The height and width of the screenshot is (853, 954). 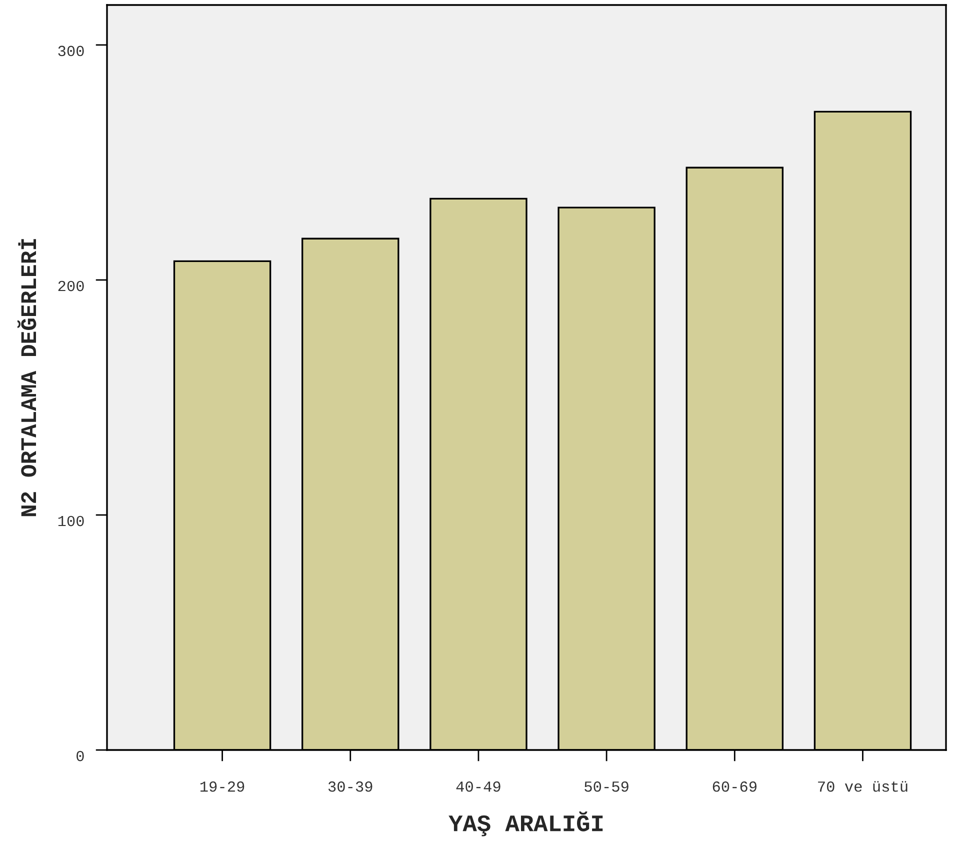 What do you see at coordinates (478, 786) in the screenshot?
I see `x-tick-label: 40-49` at bounding box center [478, 786].